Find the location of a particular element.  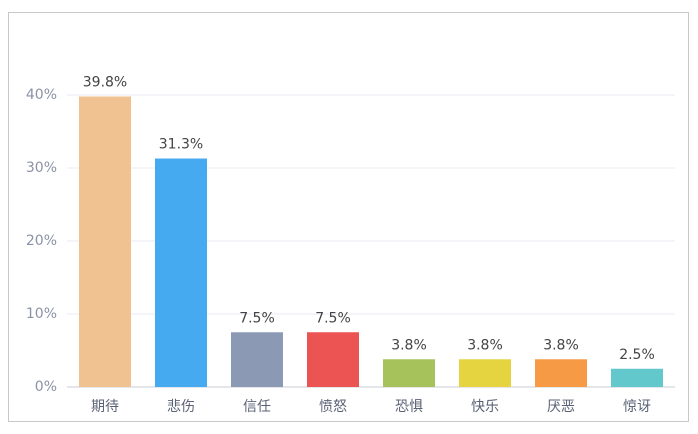

x-tick-label: 信任 is located at coordinates (257, 407).